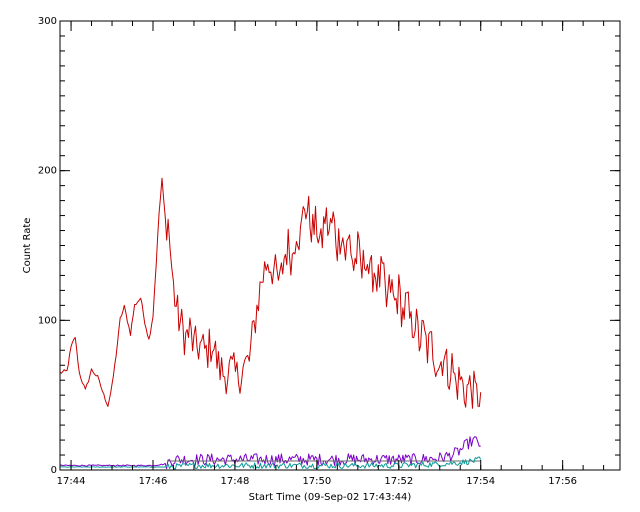 The width and height of the screenshot is (640, 512). Describe the element at coordinates (47, 21) in the screenshot. I see `y-tick-label: 300` at that location.